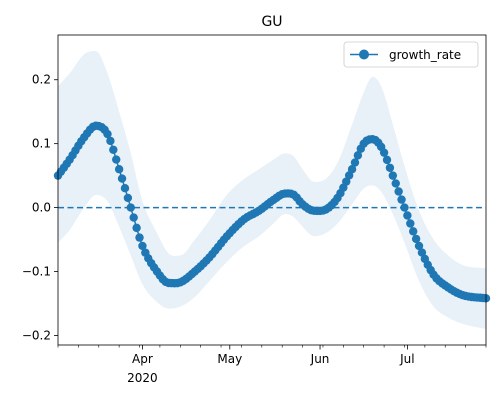 The width and height of the screenshot is (500, 400). What do you see at coordinates (425, 55) in the screenshot?
I see `legend-label-growth-rate: growth_rate` at bounding box center [425, 55].